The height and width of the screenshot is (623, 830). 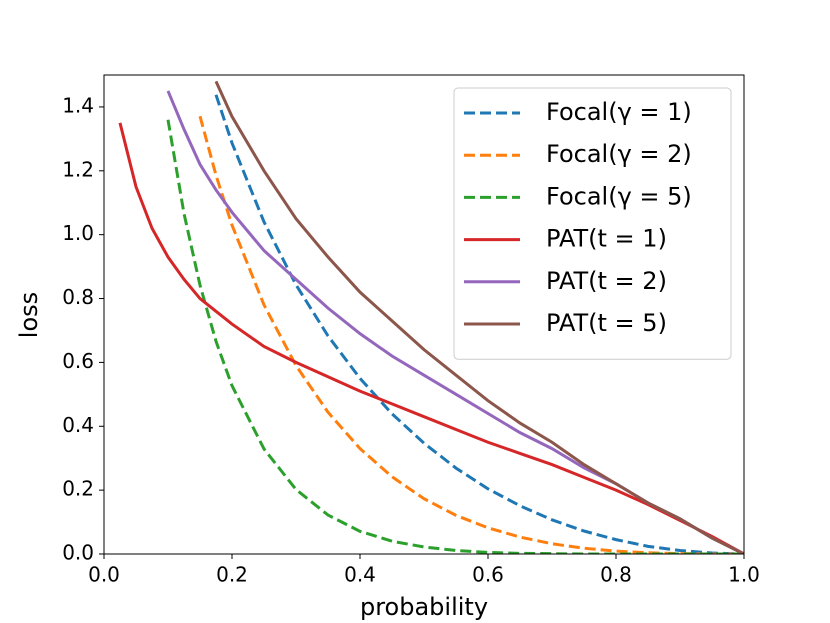 I want to click on y-axis-label: loss, so click(x=29, y=315).